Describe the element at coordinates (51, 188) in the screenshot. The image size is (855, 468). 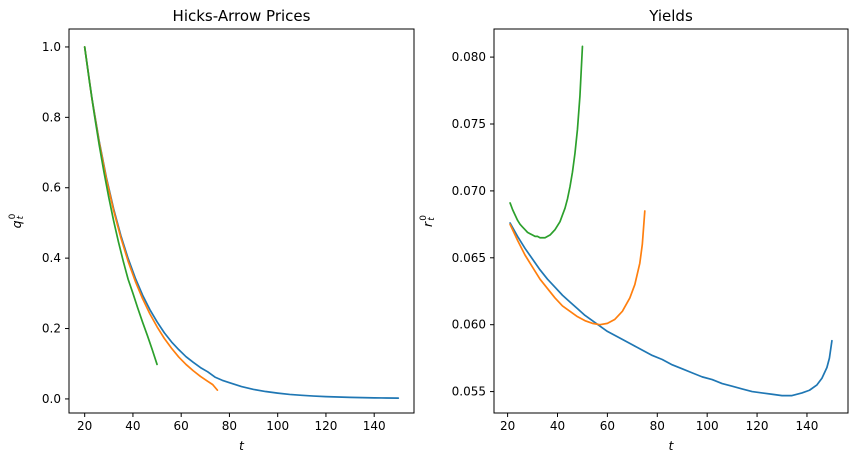
I see `y-tick-label: 0.6` at that location.